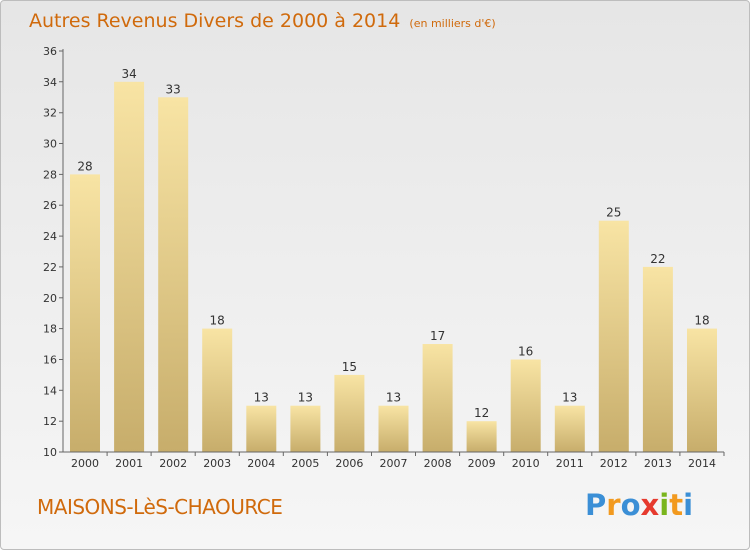 Image resolution: width=750 pixels, height=550 pixels. What do you see at coordinates (50, 329) in the screenshot?
I see `y-tick-label-18: 18` at bounding box center [50, 329].